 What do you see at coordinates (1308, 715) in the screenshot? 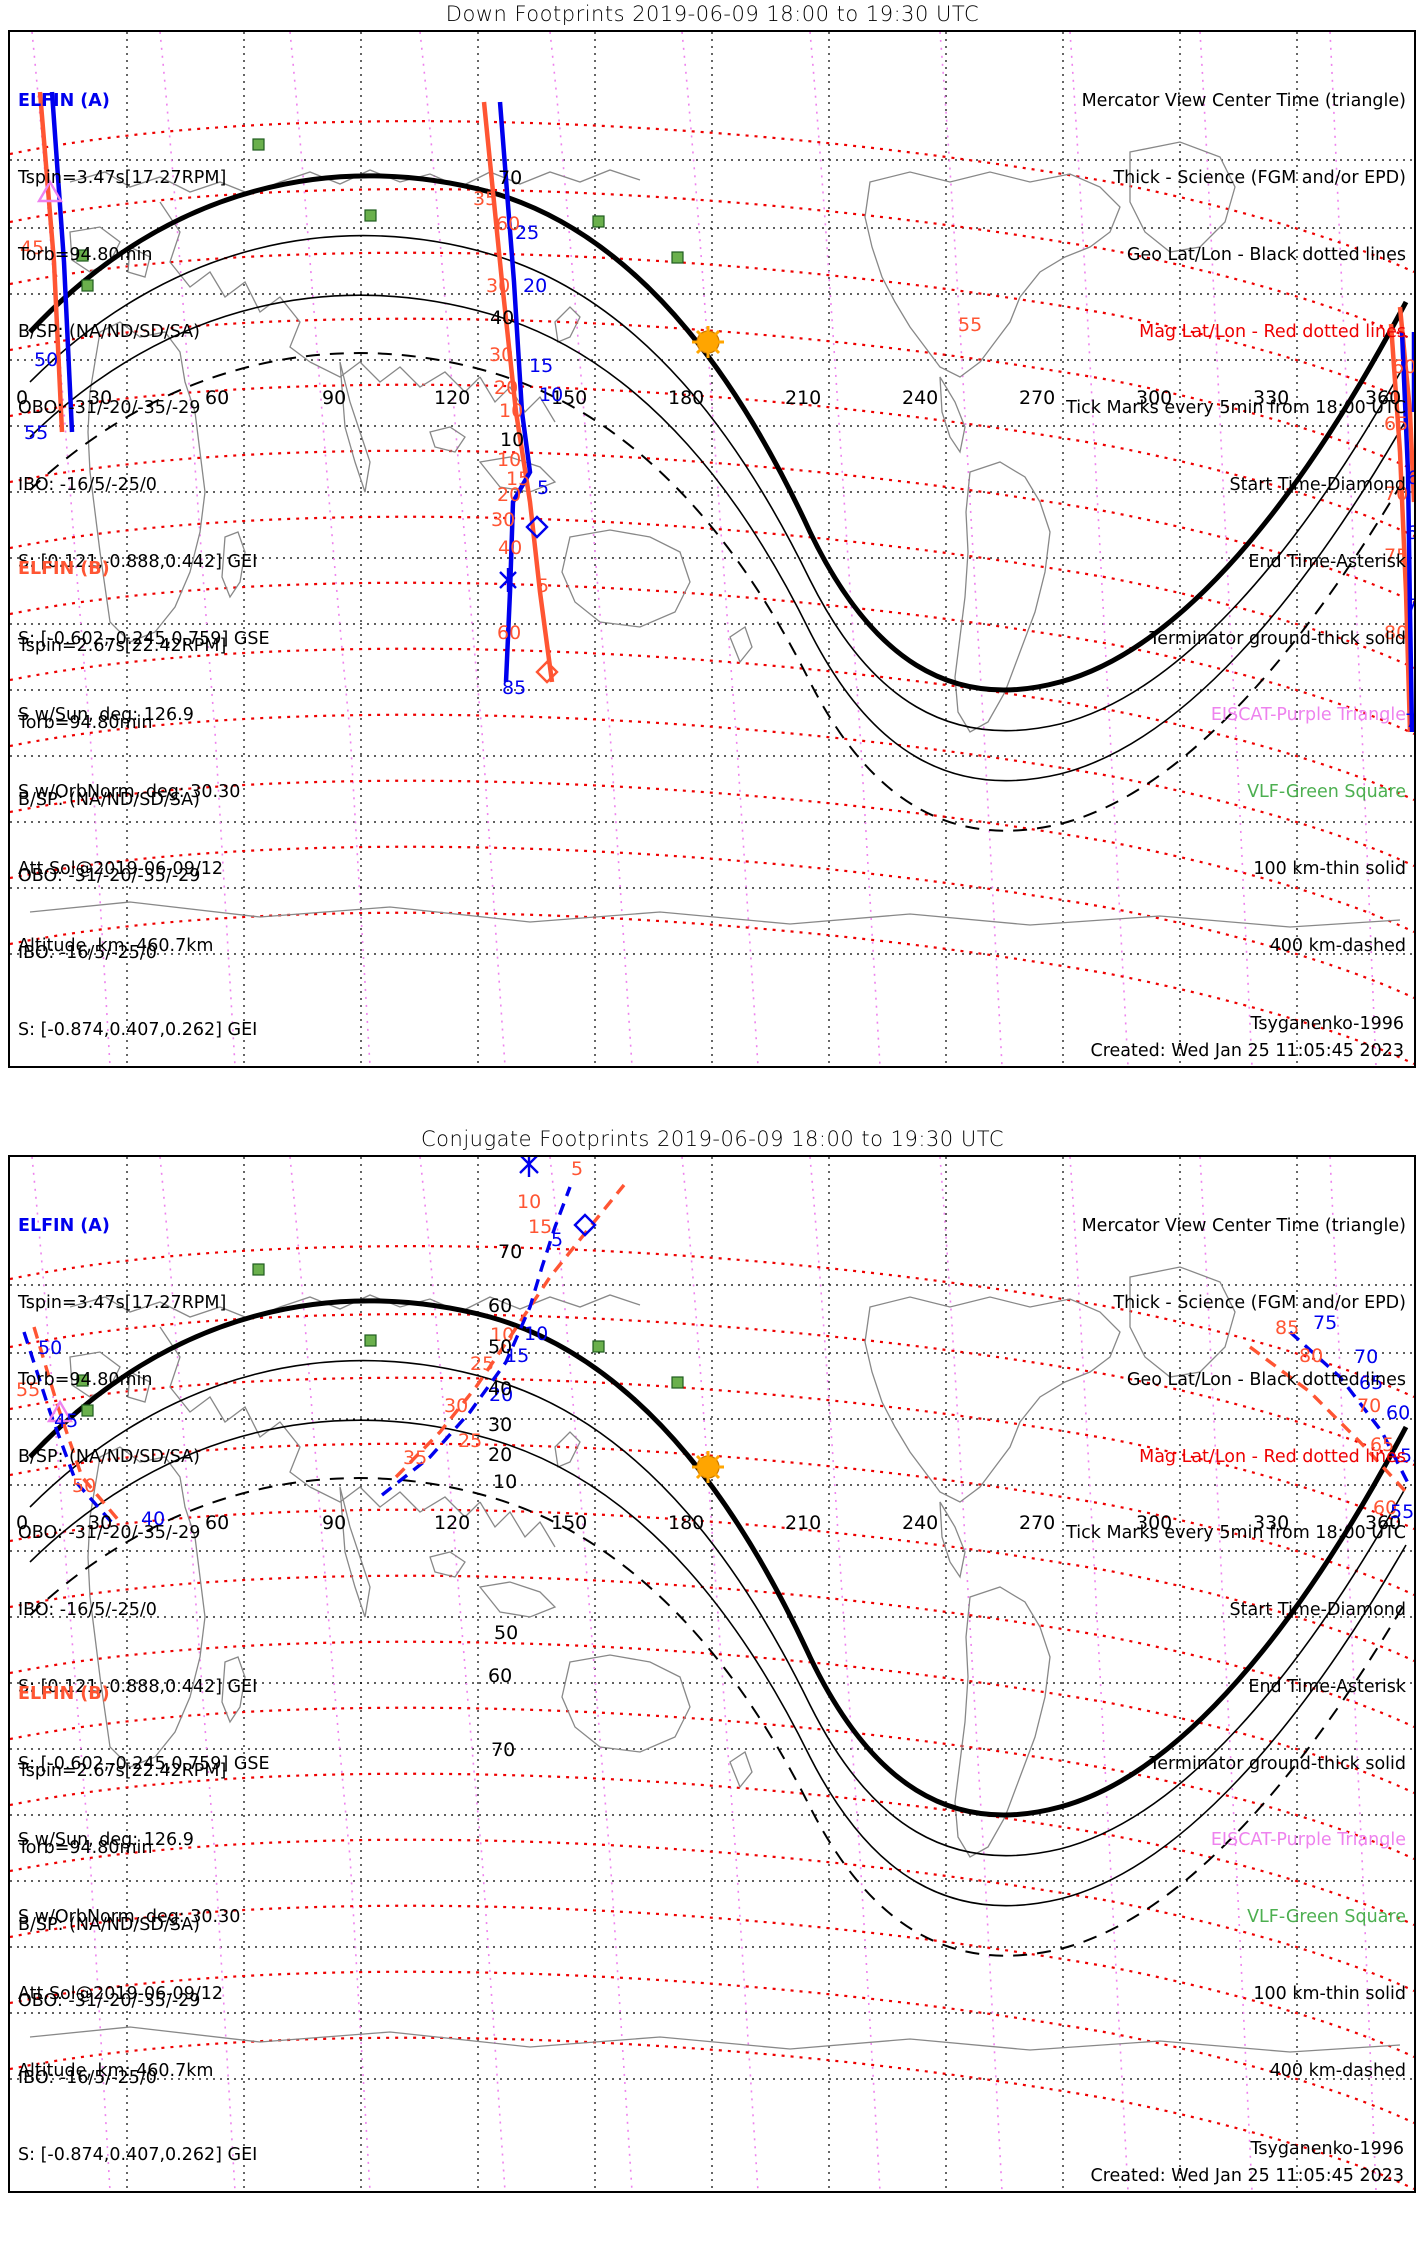
I see `legend-item: EISCAT-Purple Triangle` at bounding box center [1308, 715].